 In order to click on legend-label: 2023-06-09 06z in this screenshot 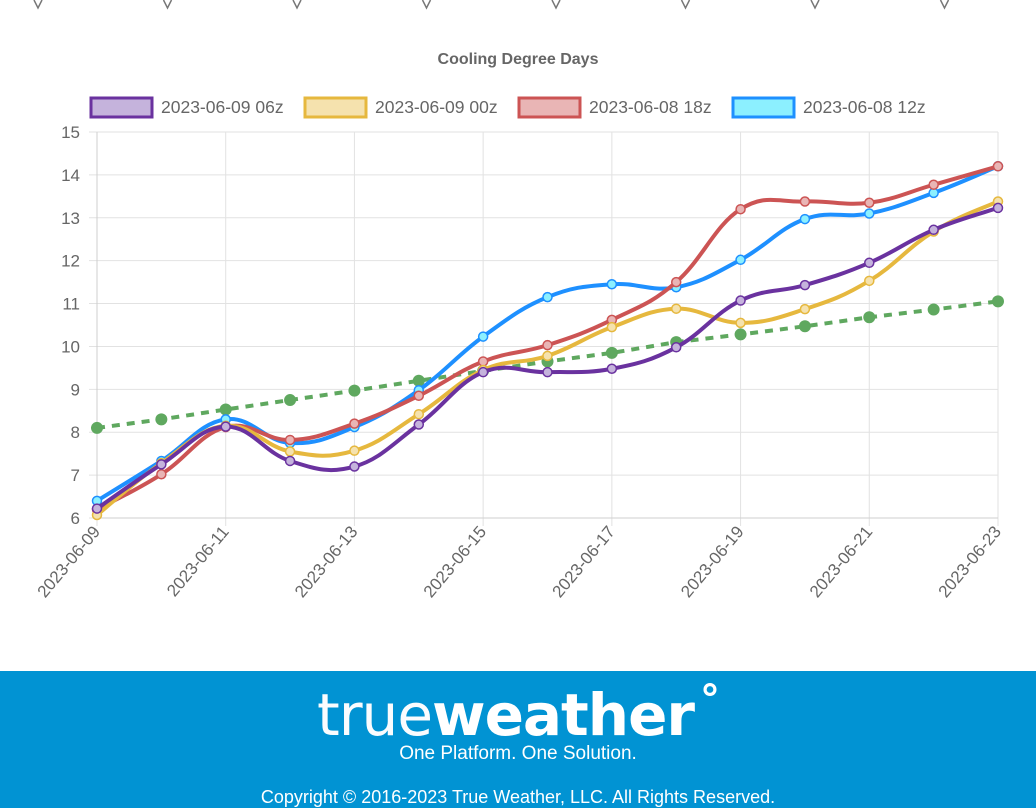, I will do `click(222, 107)`.